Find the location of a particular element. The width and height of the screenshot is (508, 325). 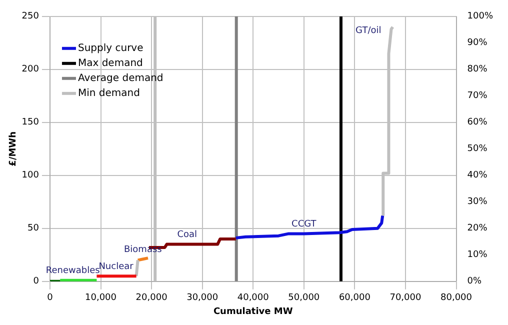

legend-label: Supply curve is located at coordinates (111, 48).